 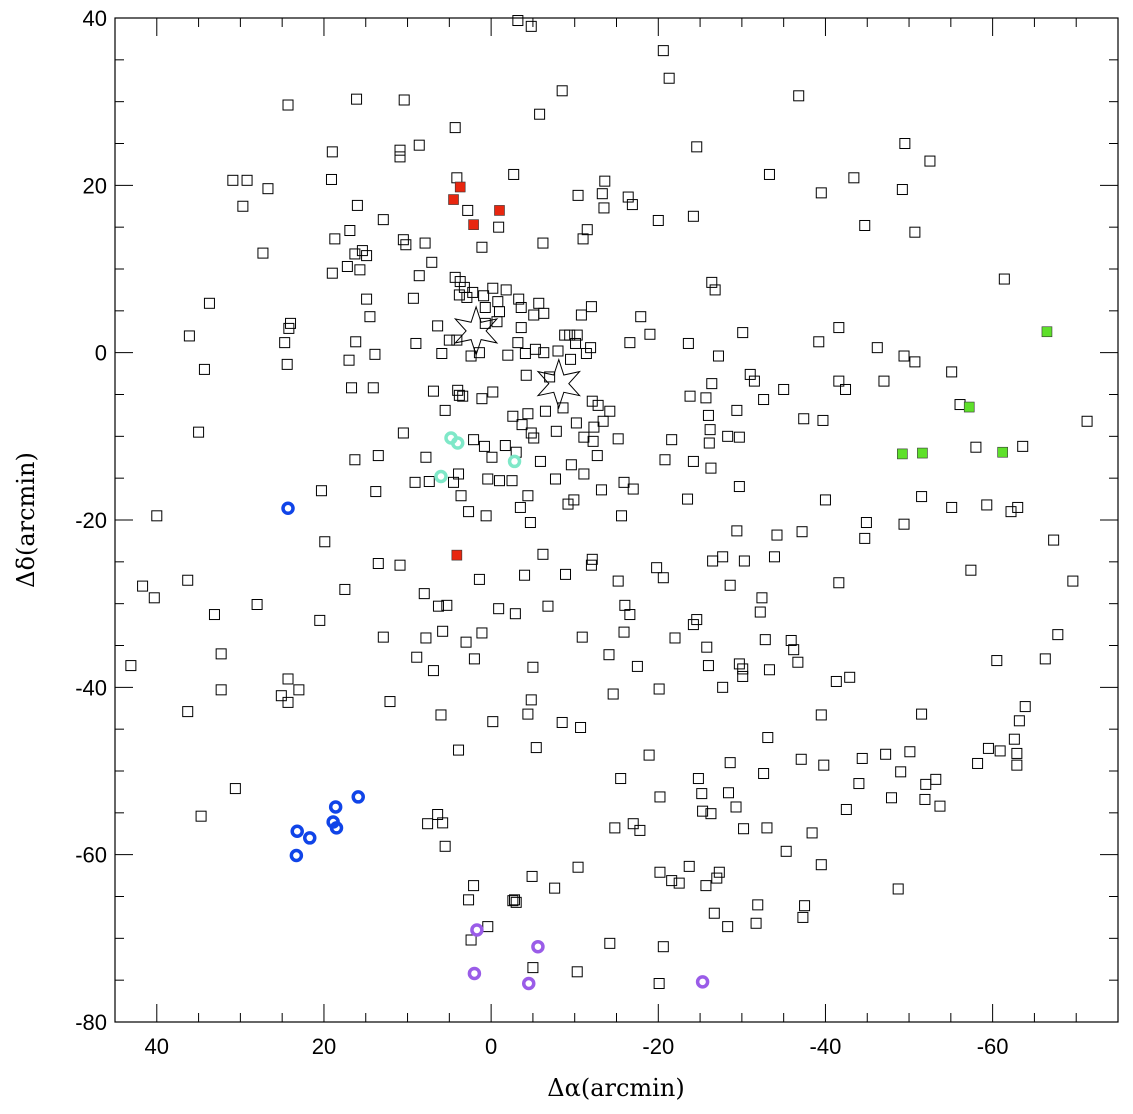 I want to click on x-tick-label: 20, so click(x=324, y=1046).